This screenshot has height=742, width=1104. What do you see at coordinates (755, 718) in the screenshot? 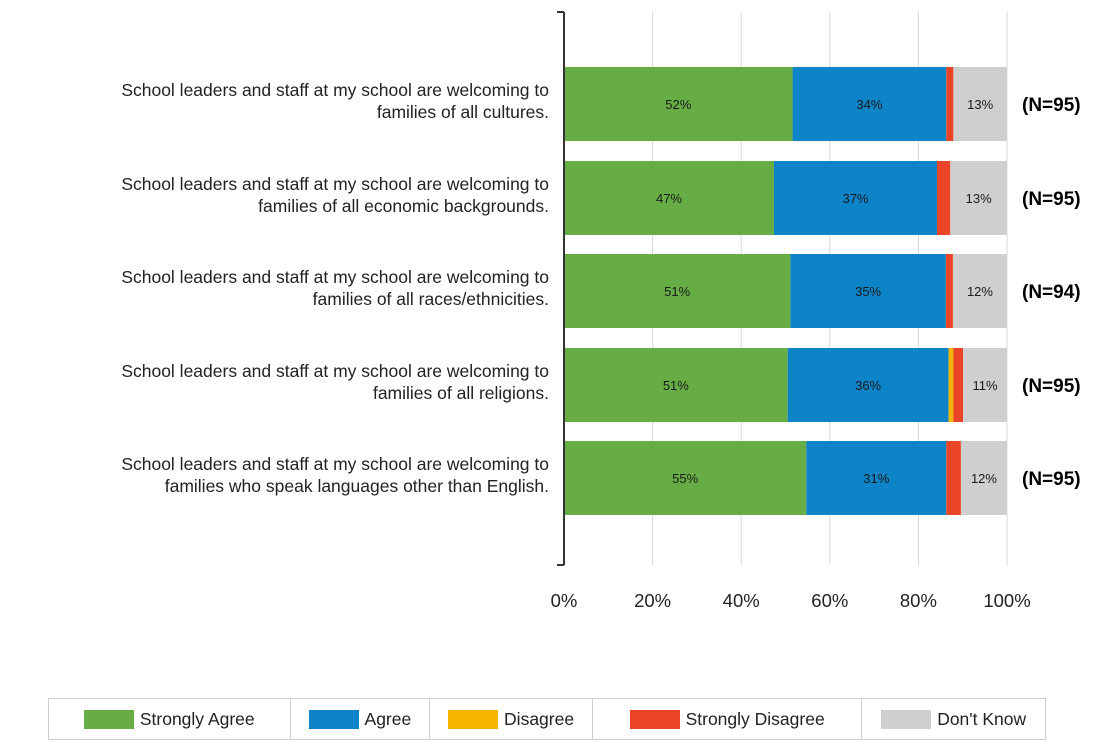
I see `legend-label: Strongly Disagree` at bounding box center [755, 718].